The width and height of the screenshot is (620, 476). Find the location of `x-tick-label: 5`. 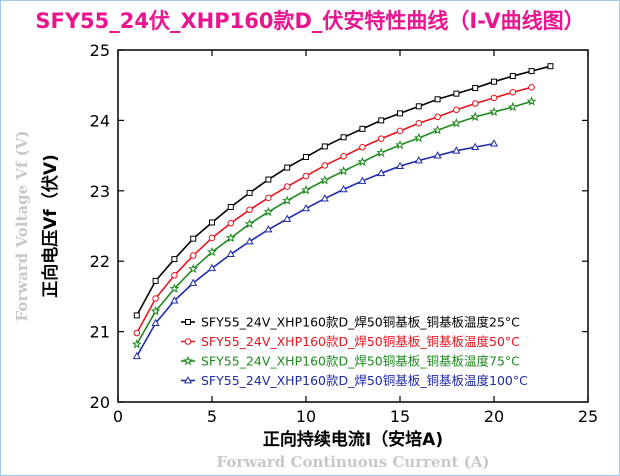

x-tick-label: 5 is located at coordinates (212, 416).